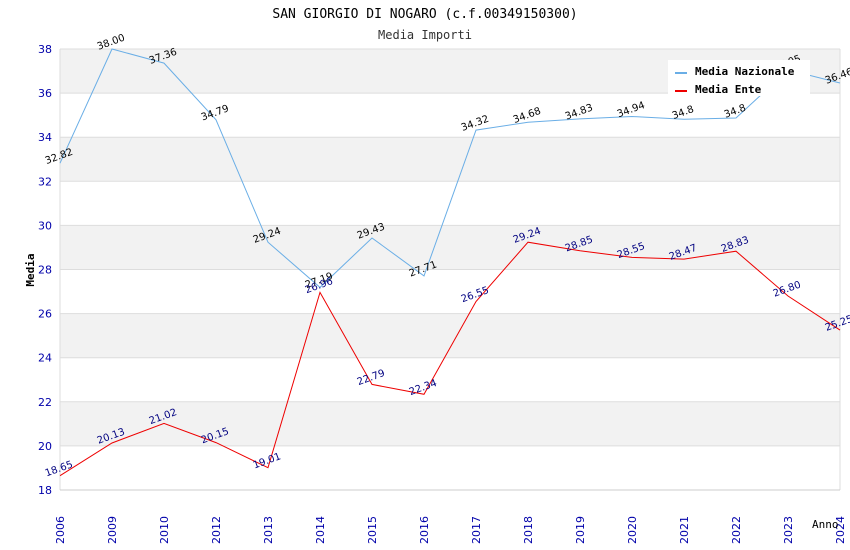  I want to click on y-tick-label: 34, so click(45, 137).